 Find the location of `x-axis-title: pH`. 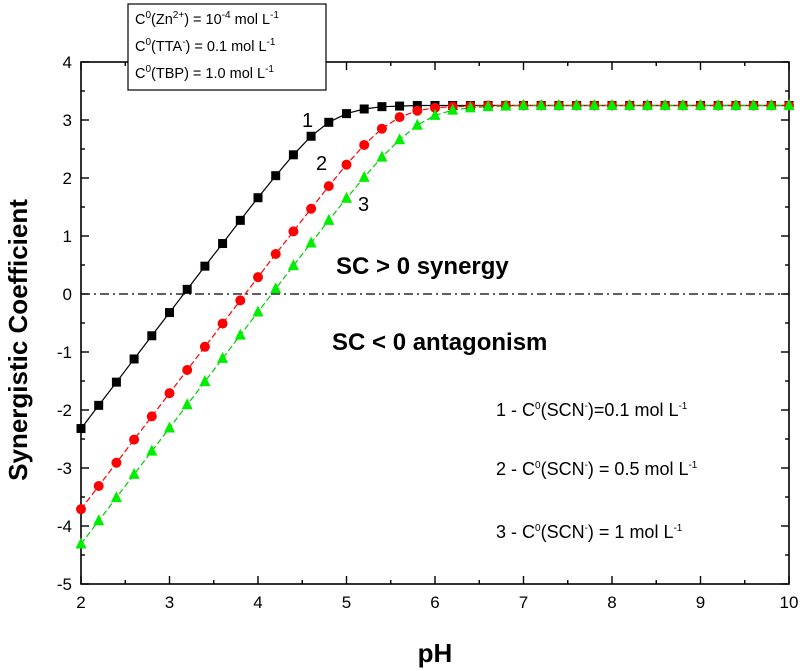

x-axis-title: pH is located at coordinates (435, 653).